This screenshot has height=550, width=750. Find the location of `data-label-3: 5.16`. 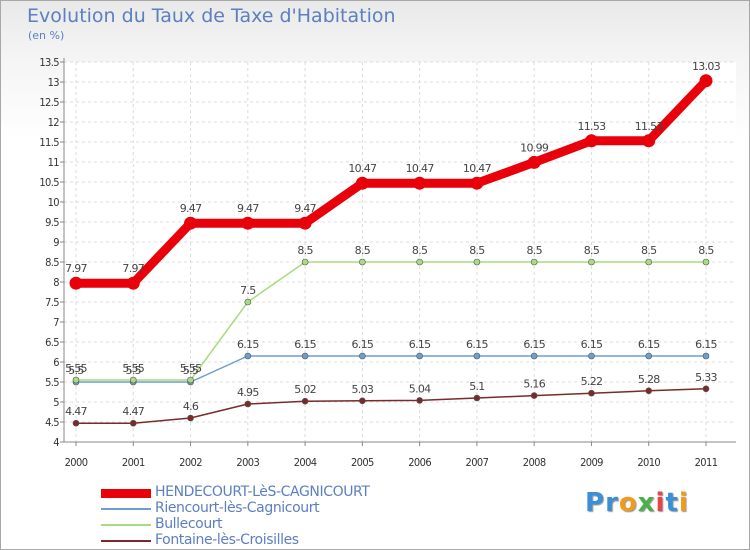

data-label-3: 5.16 is located at coordinates (534, 384).